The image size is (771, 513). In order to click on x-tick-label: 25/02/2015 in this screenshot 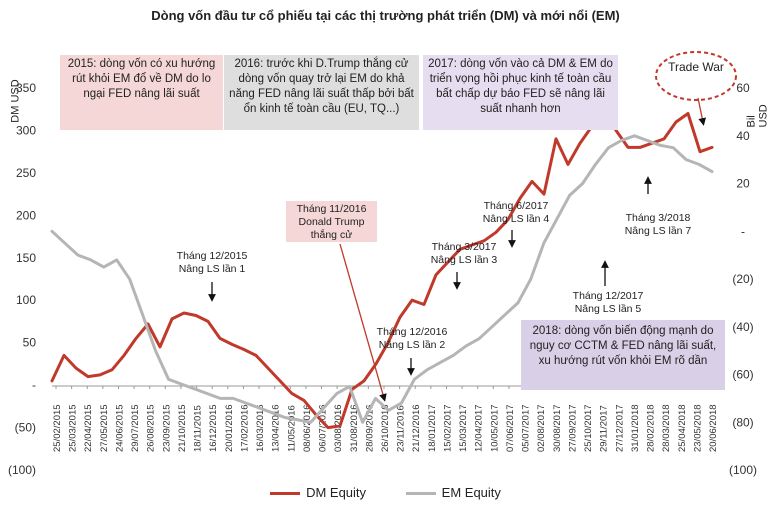, I will do `click(57, 428)`.